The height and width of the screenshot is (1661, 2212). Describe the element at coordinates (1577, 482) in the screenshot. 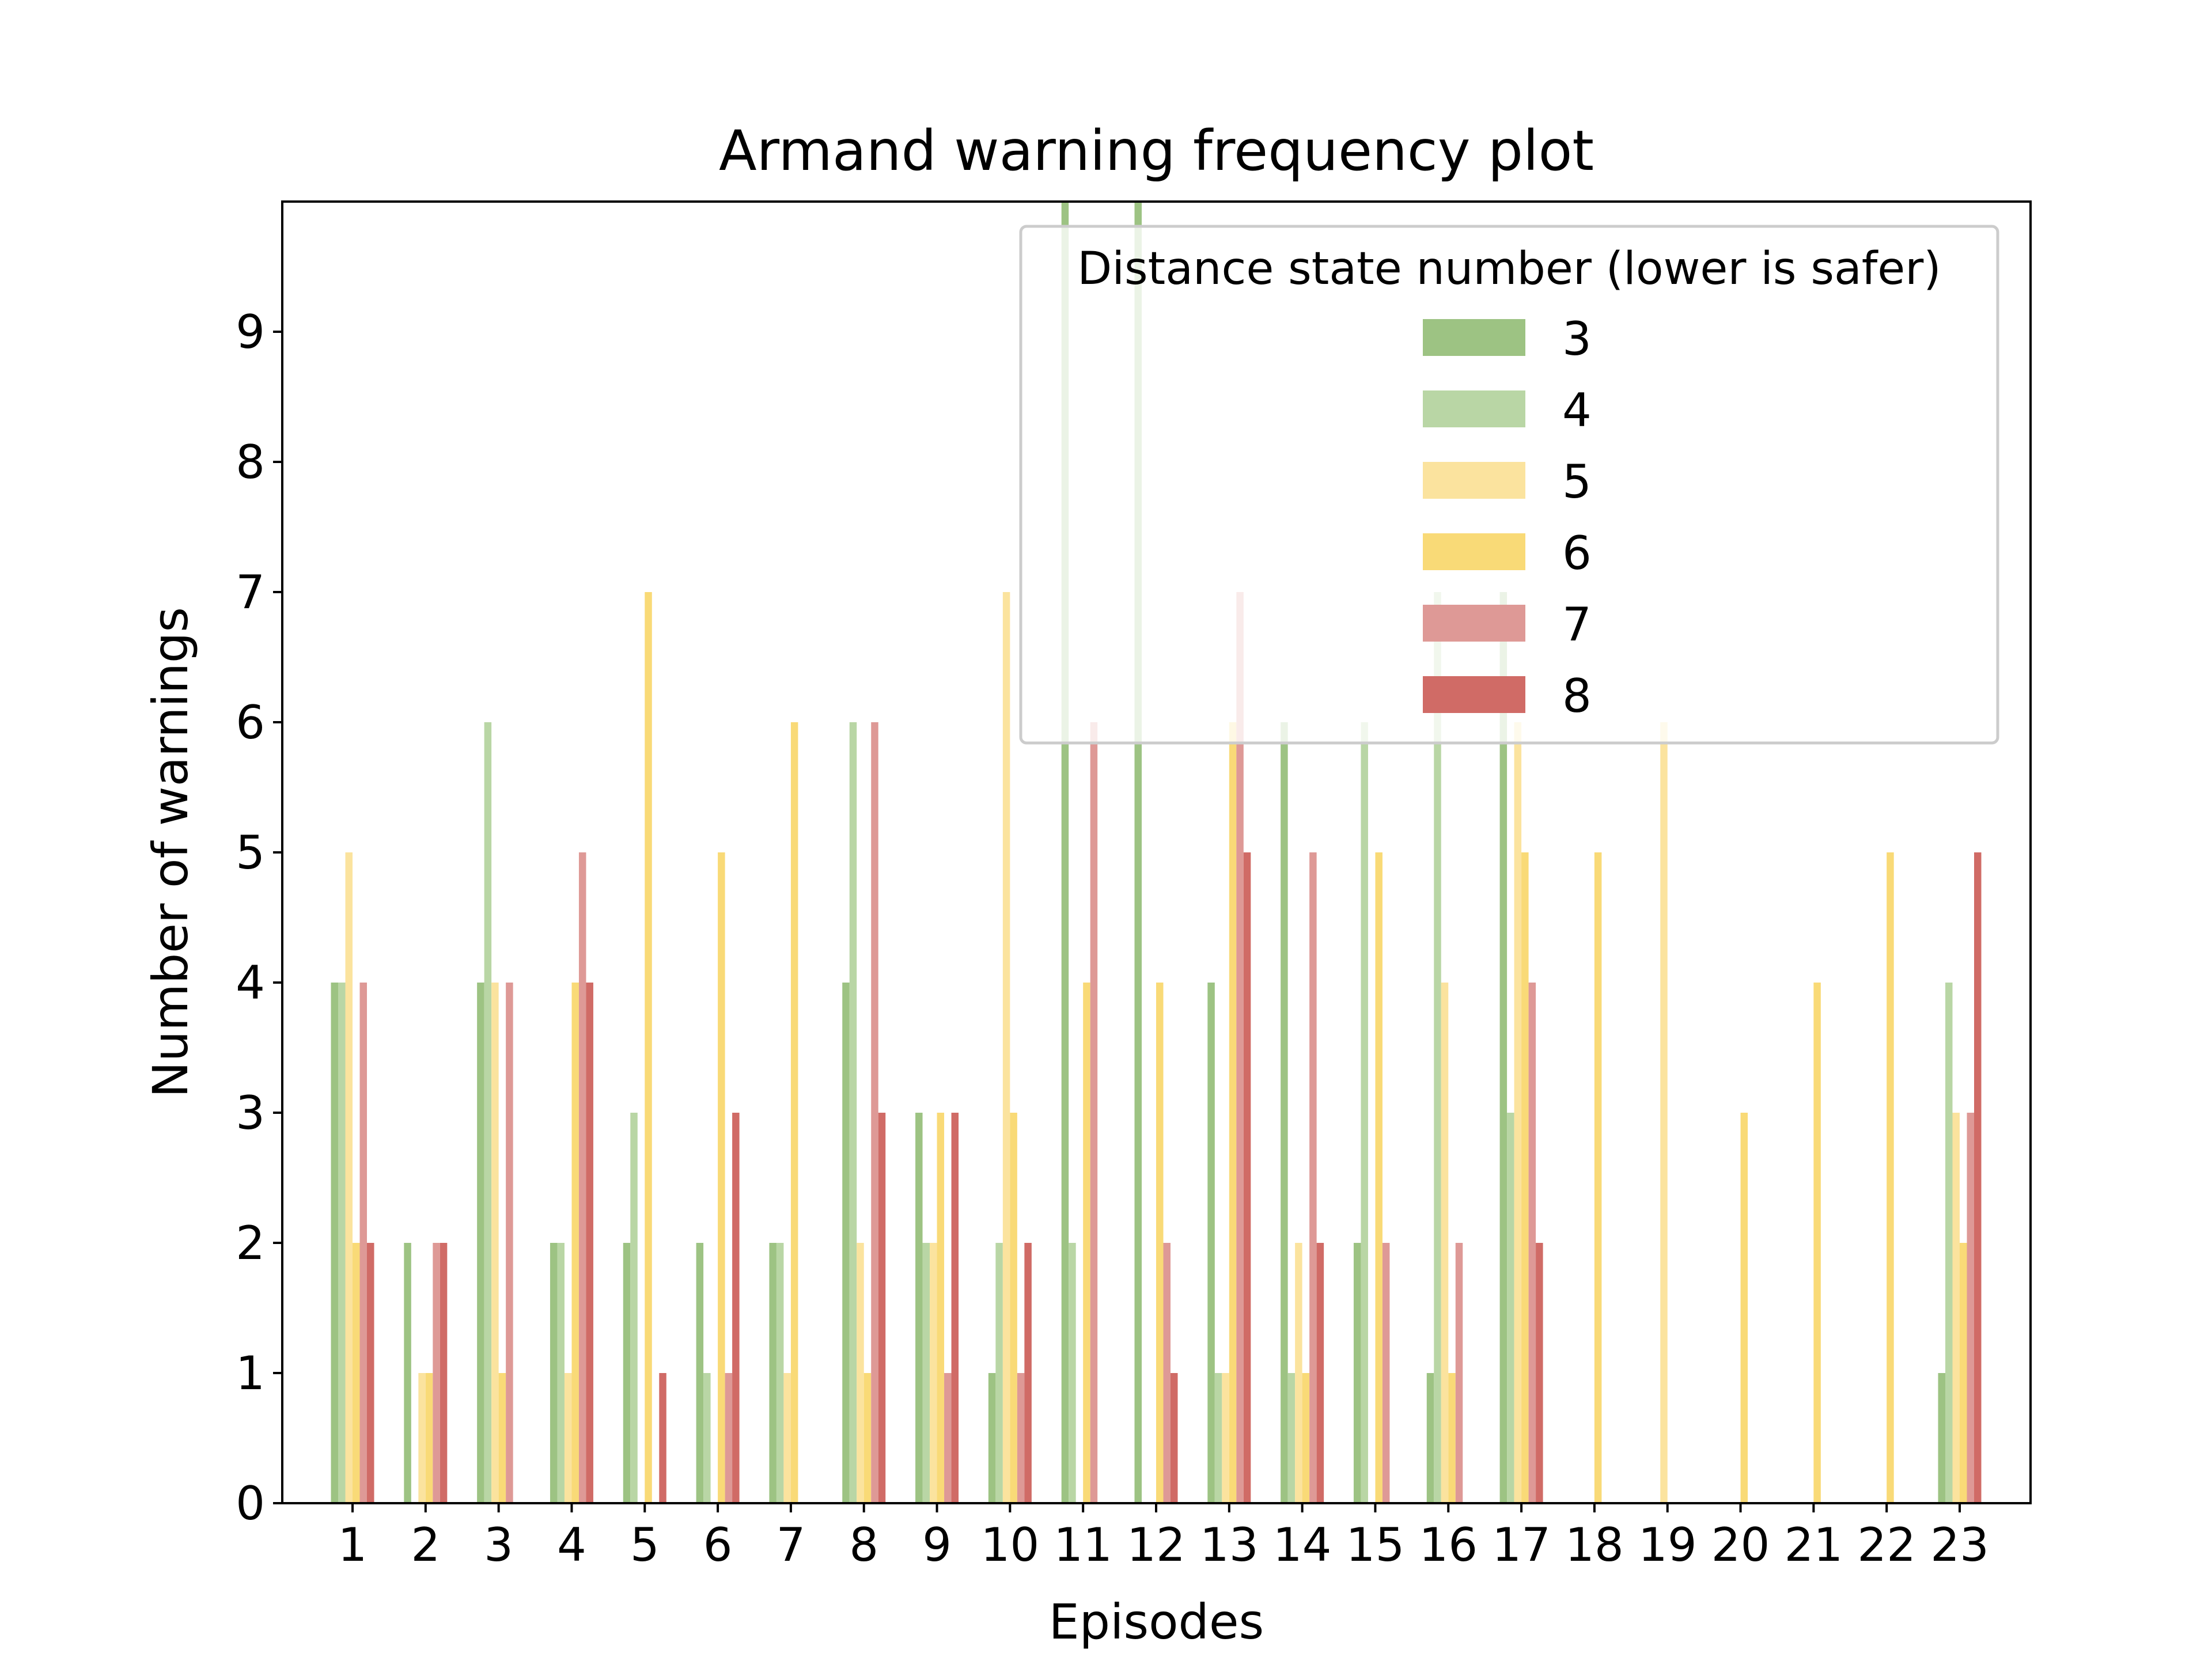

I see `legend-label: 5` at that location.